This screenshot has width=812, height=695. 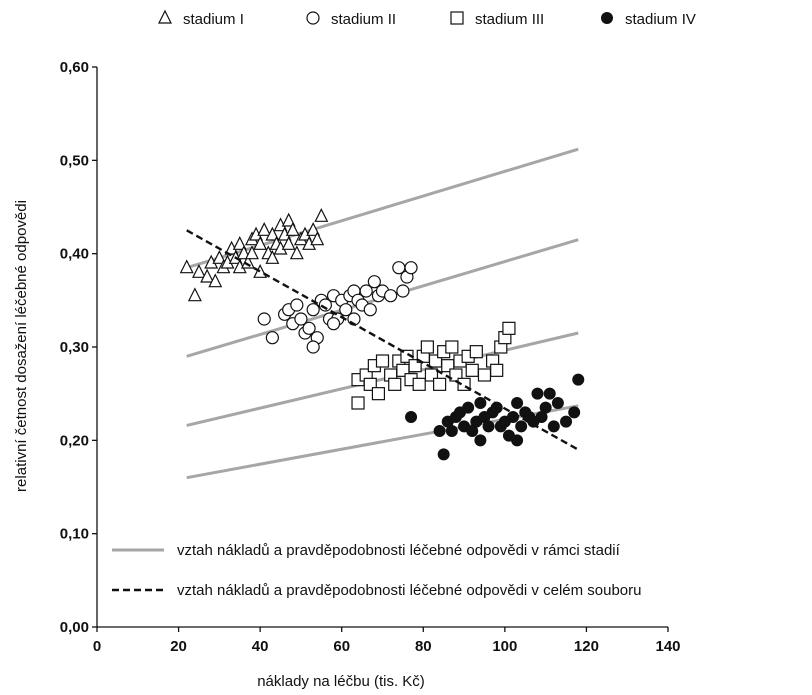 What do you see at coordinates (607, 18) in the screenshot?
I see `legend-marker-stadium-IV` at bounding box center [607, 18].